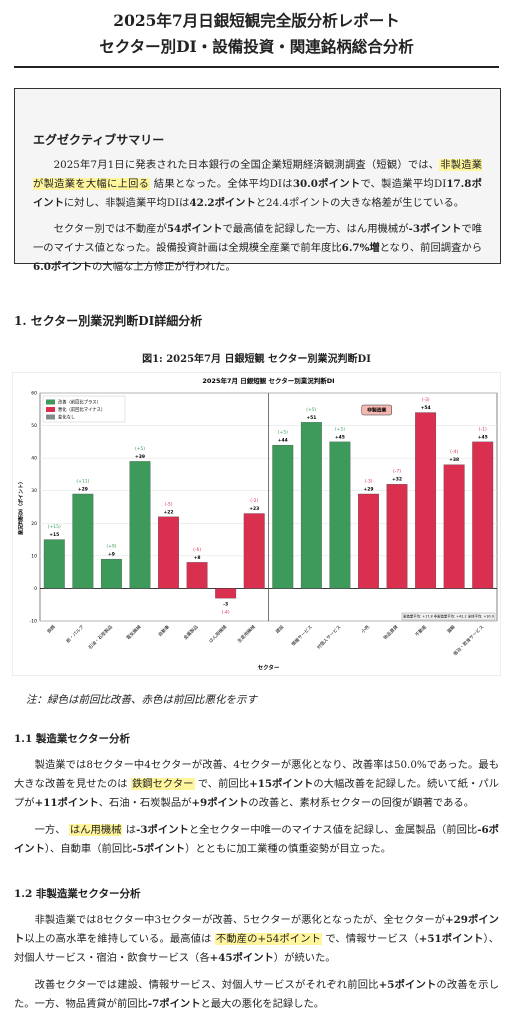  I want to click on value-label: +15, so click(54, 535).